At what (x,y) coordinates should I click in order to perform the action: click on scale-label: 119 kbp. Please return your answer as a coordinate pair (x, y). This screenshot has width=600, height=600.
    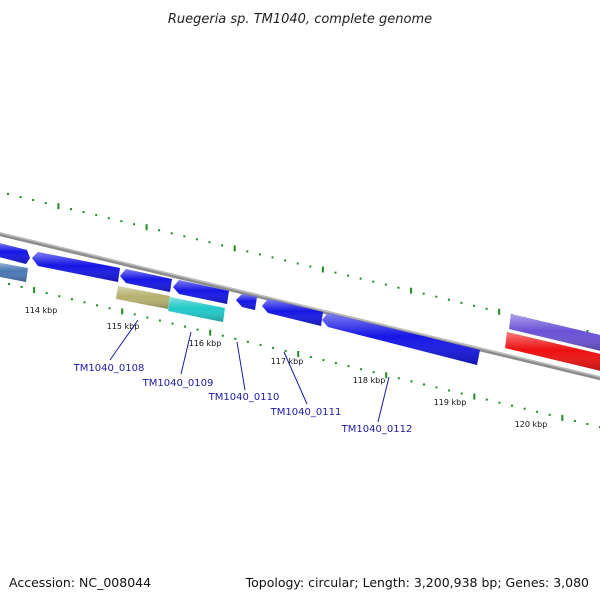
    Looking at the image, I should click on (450, 402).